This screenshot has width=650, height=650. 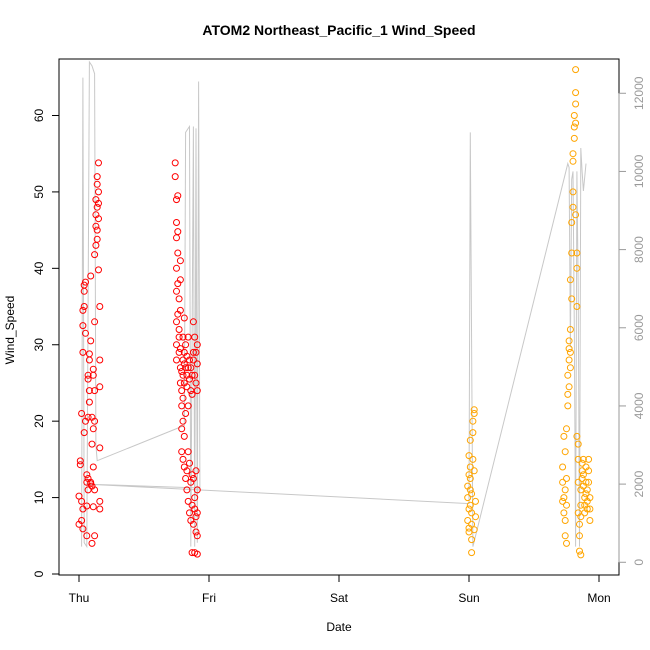 I want to click on y-tick-label: 10, so click(x=39, y=498).